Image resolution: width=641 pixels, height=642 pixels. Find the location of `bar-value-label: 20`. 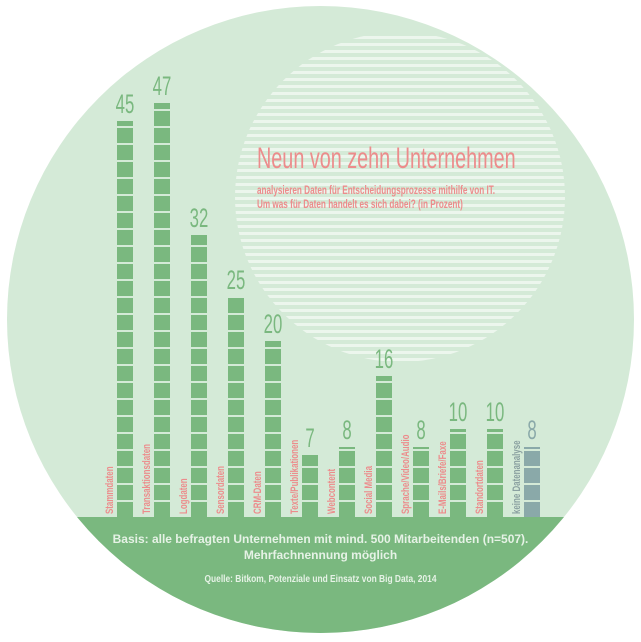

bar-value-label: 20 is located at coordinates (273, 324).